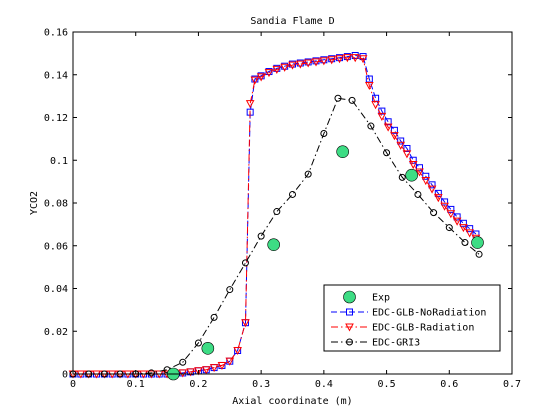 The image size is (560, 420). I want to click on legend-label: Exp, so click(381, 298).